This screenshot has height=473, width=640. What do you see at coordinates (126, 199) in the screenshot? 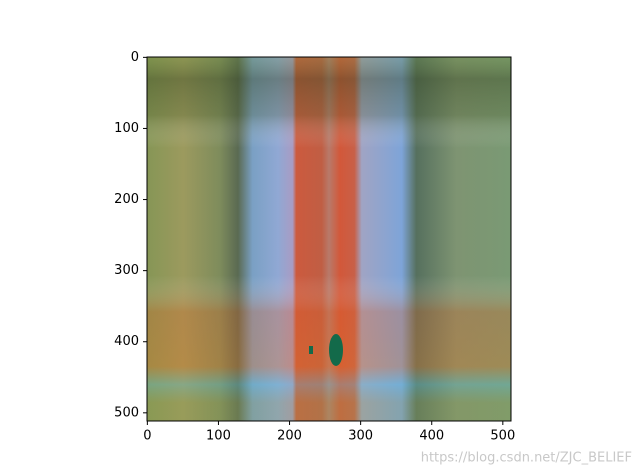
I see `y-tick-label: 200` at bounding box center [126, 199].